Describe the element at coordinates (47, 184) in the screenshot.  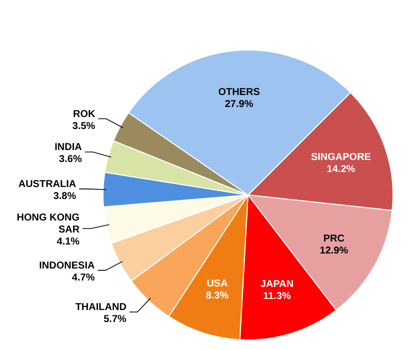
I see `slice-label: AUSTRALIA` at that location.